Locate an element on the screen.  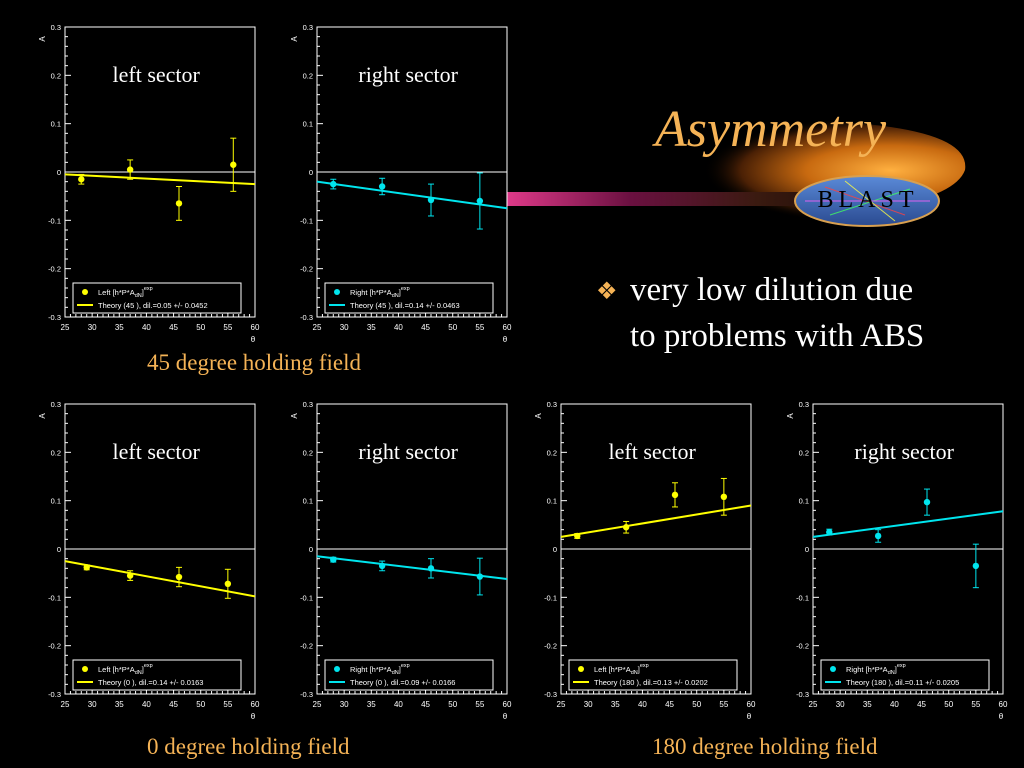
logo-text: BLAST is located at coordinates (868, 200).